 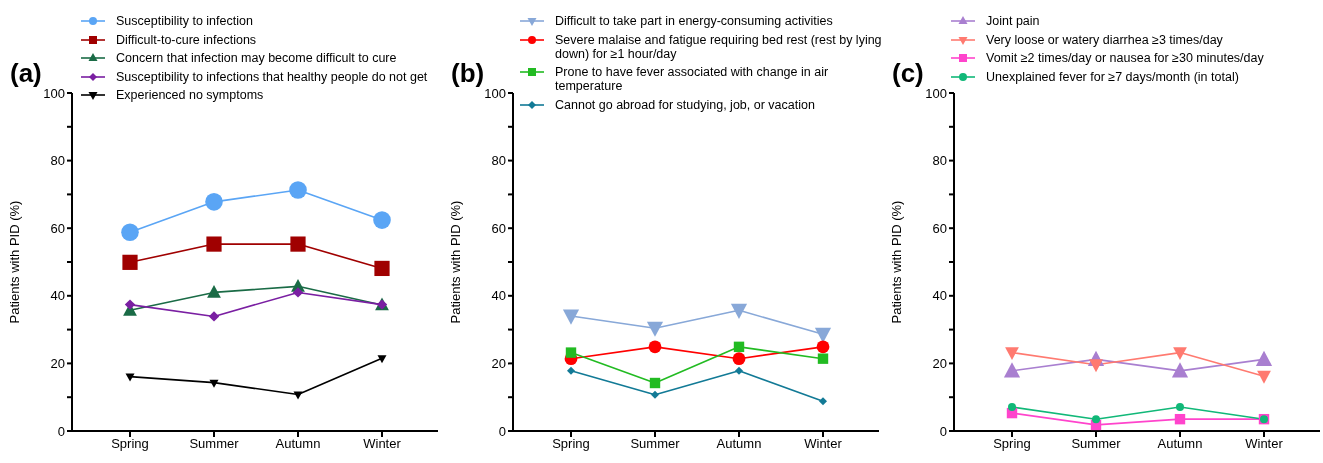 What do you see at coordinates (685, 104) in the screenshot?
I see `legend-label: Cannot go abroad for studying, job, or vacation` at bounding box center [685, 104].